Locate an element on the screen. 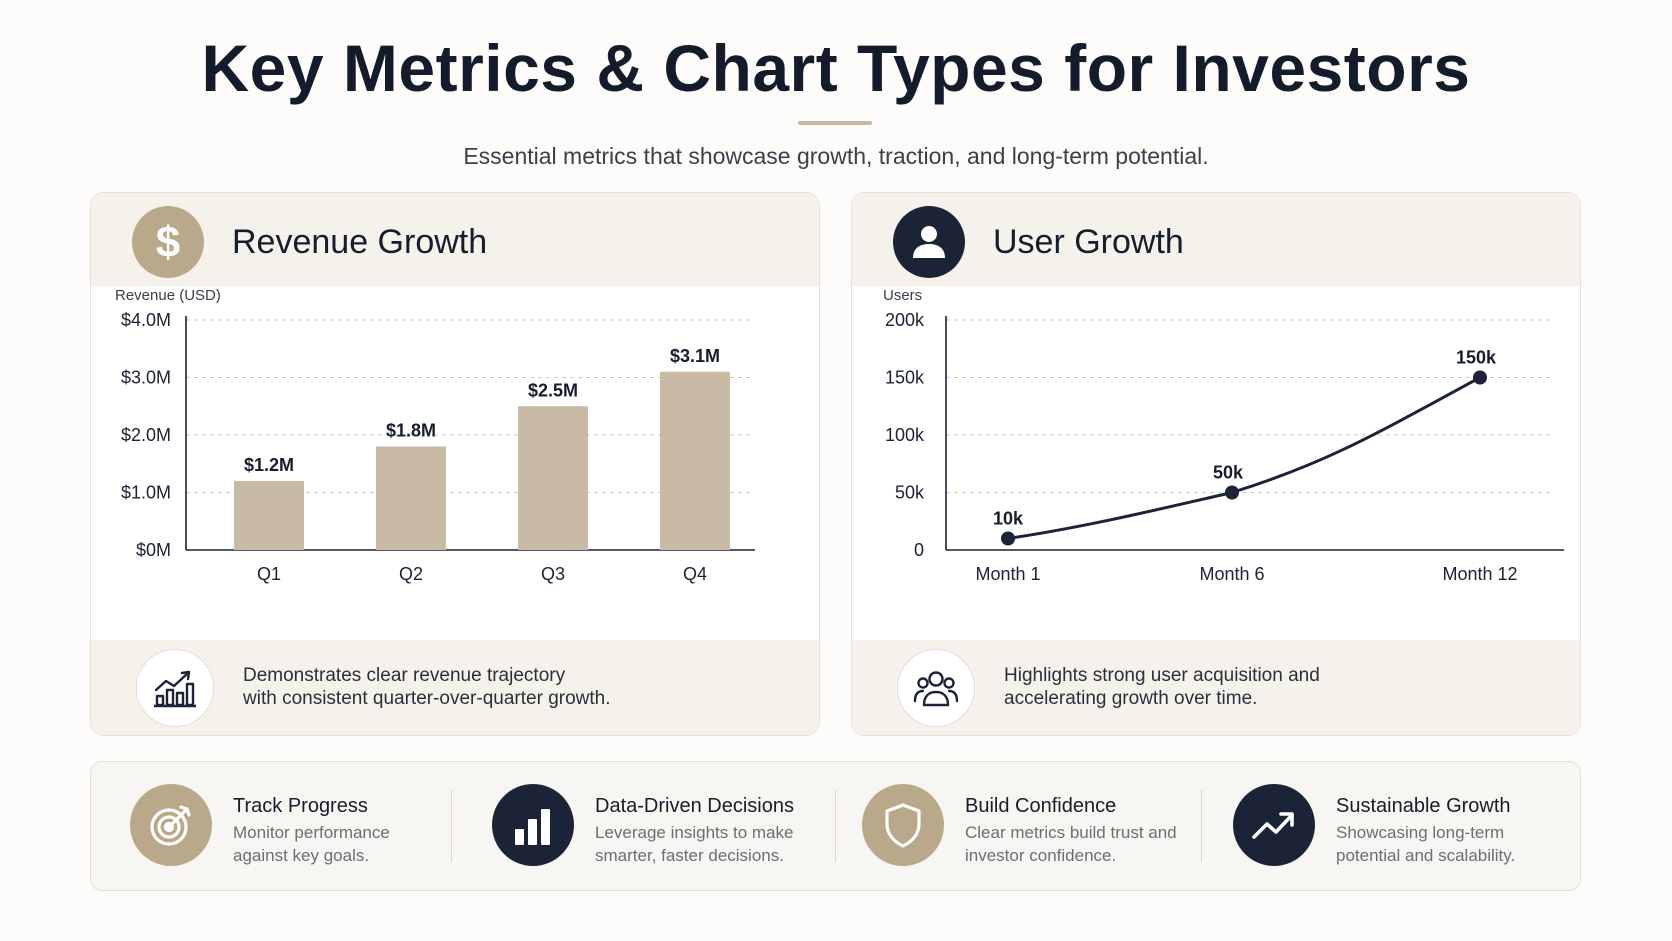 This screenshot has width=1672, height=941. y-tick-label: 150k is located at coordinates (905, 378).